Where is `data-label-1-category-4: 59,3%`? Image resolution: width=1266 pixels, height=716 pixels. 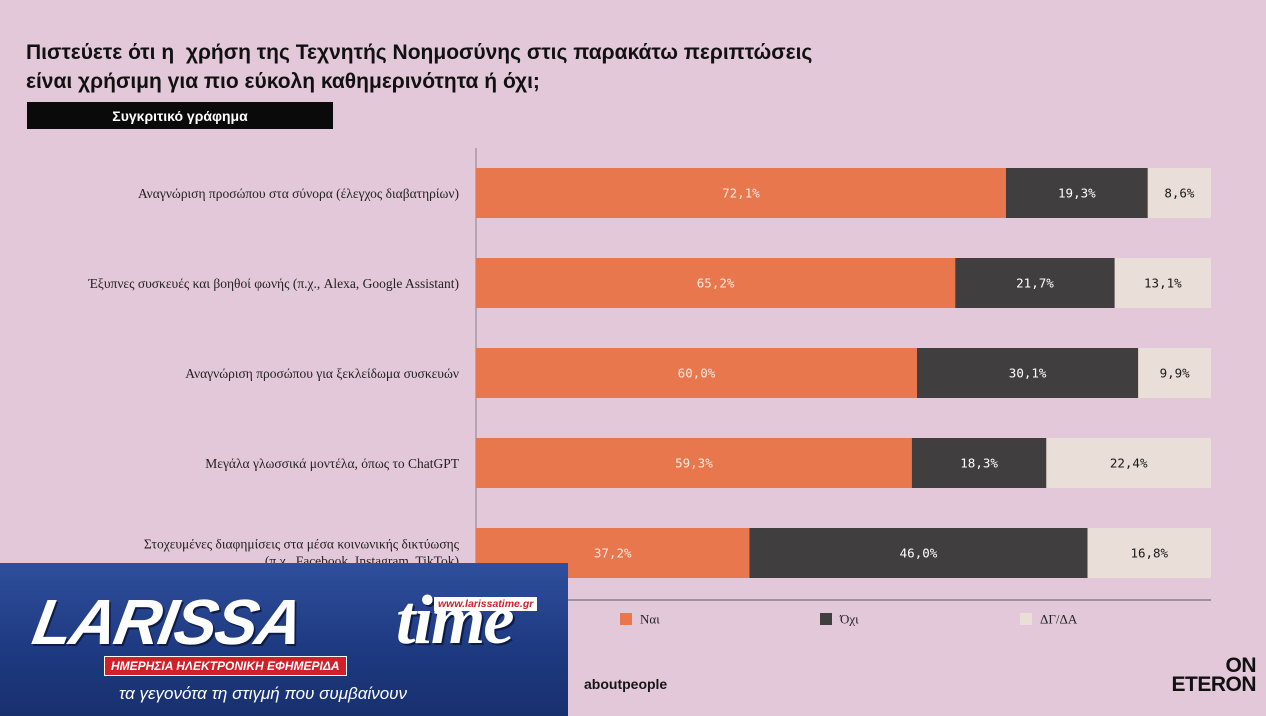 data-label-1-category-4: 59,3% is located at coordinates (694, 463).